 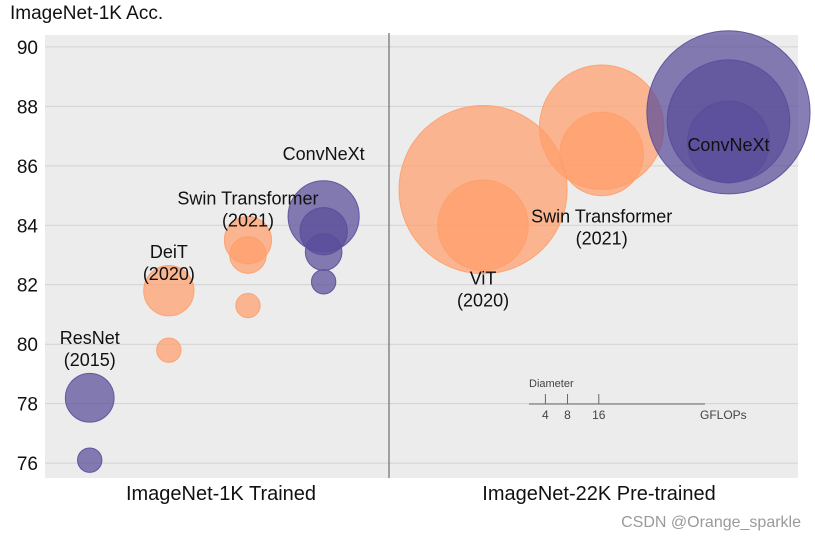 I want to click on size-legend: Diameter4816256GFLOPs, so click(x=638, y=400).